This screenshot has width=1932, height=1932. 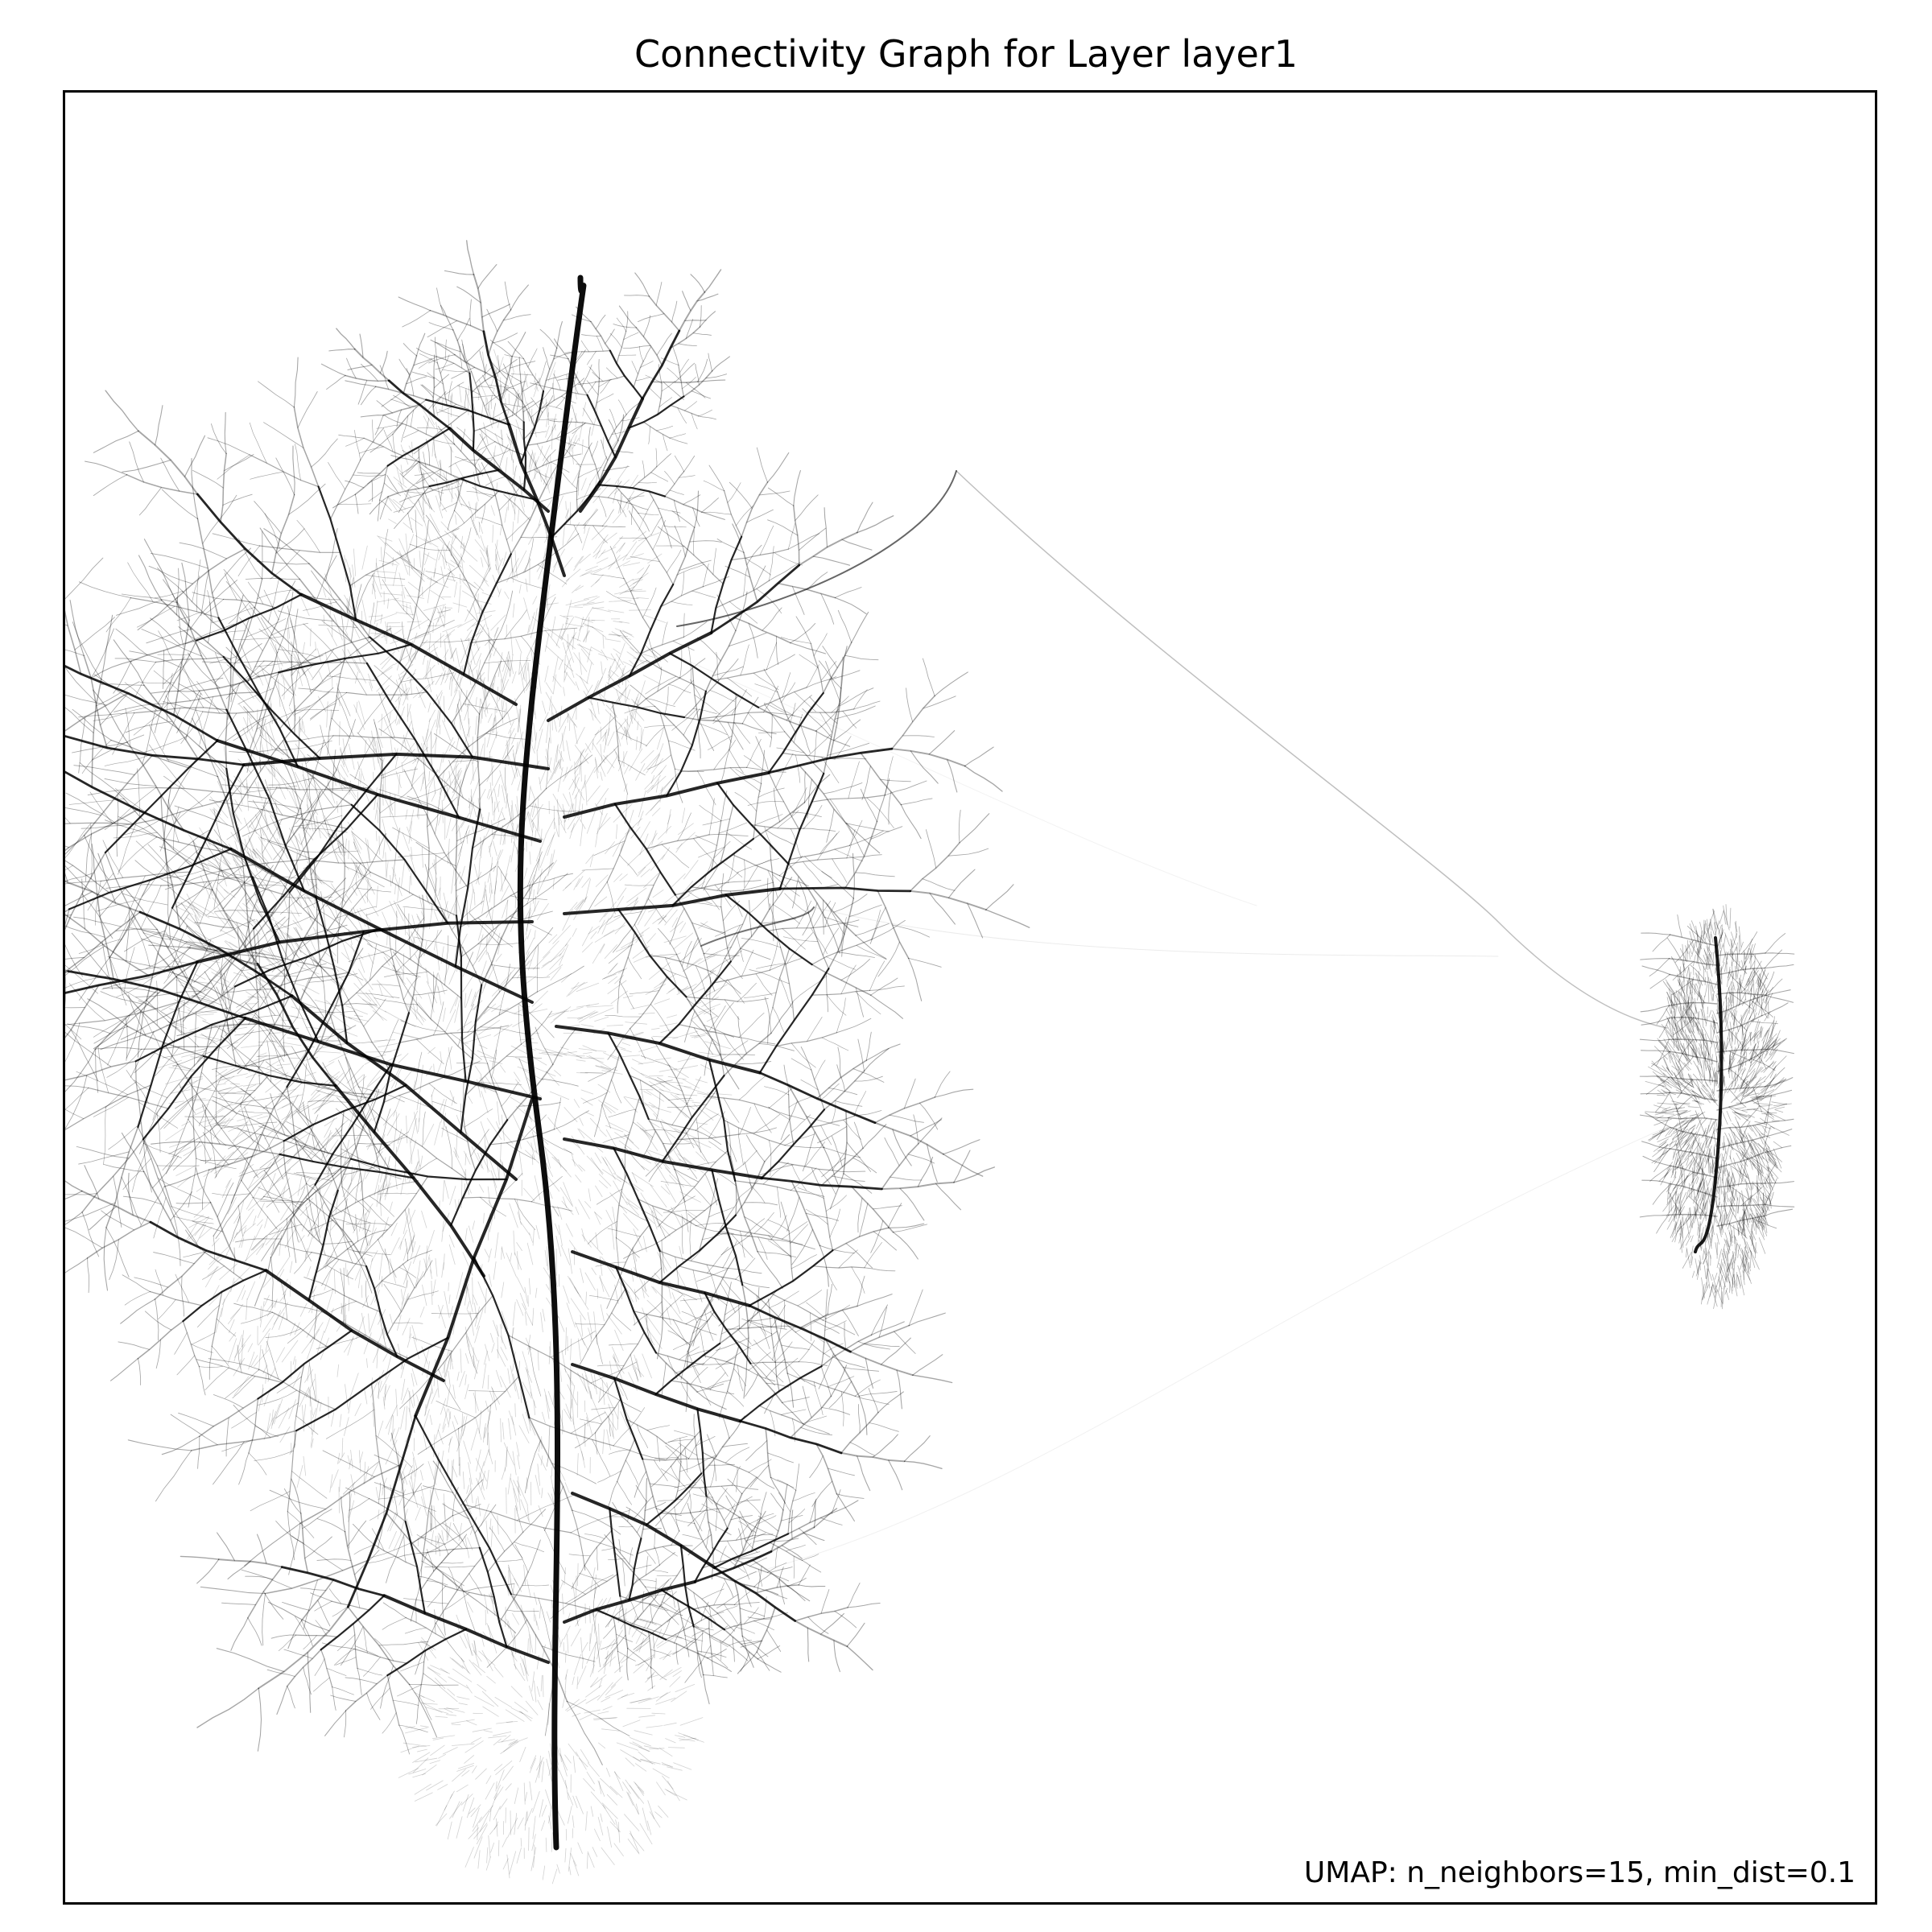 What do you see at coordinates (1717, 1107) in the screenshot?
I see `small-cluster` at bounding box center [1717, 1107].